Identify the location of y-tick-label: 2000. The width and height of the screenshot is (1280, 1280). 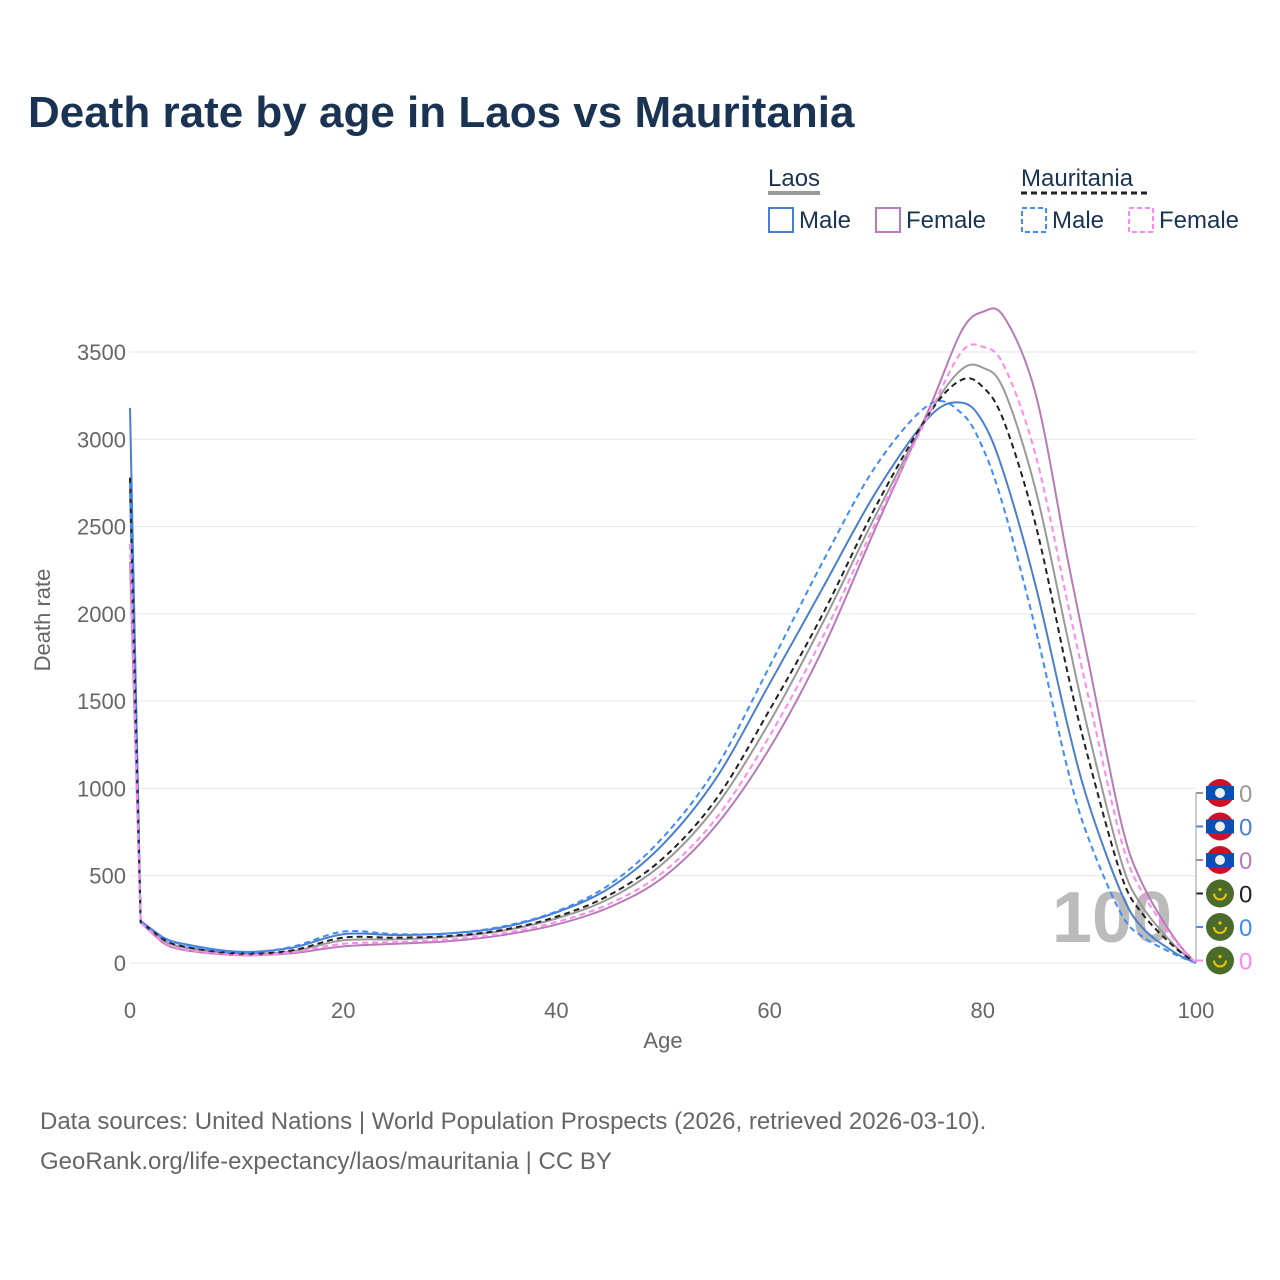
(101, 614).